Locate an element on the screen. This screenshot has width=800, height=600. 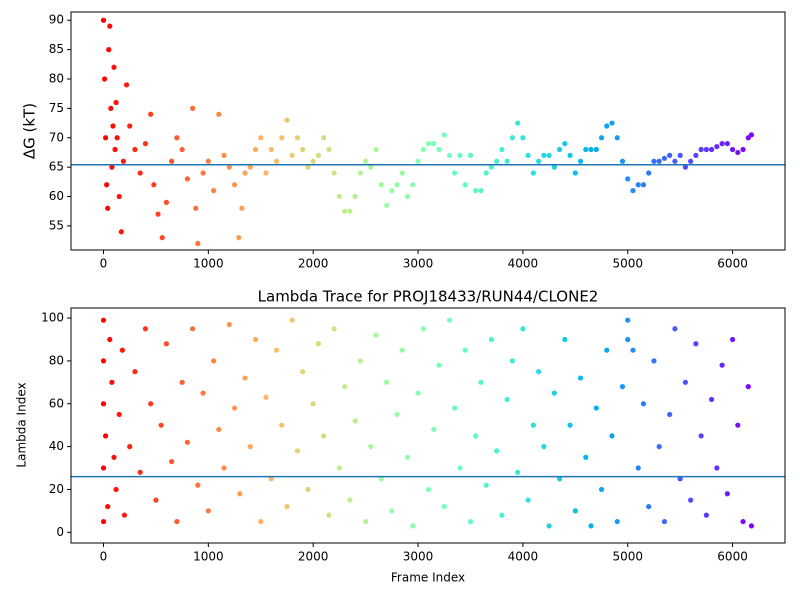
x-tick-label: 0 is located at coordinates (104, 264).